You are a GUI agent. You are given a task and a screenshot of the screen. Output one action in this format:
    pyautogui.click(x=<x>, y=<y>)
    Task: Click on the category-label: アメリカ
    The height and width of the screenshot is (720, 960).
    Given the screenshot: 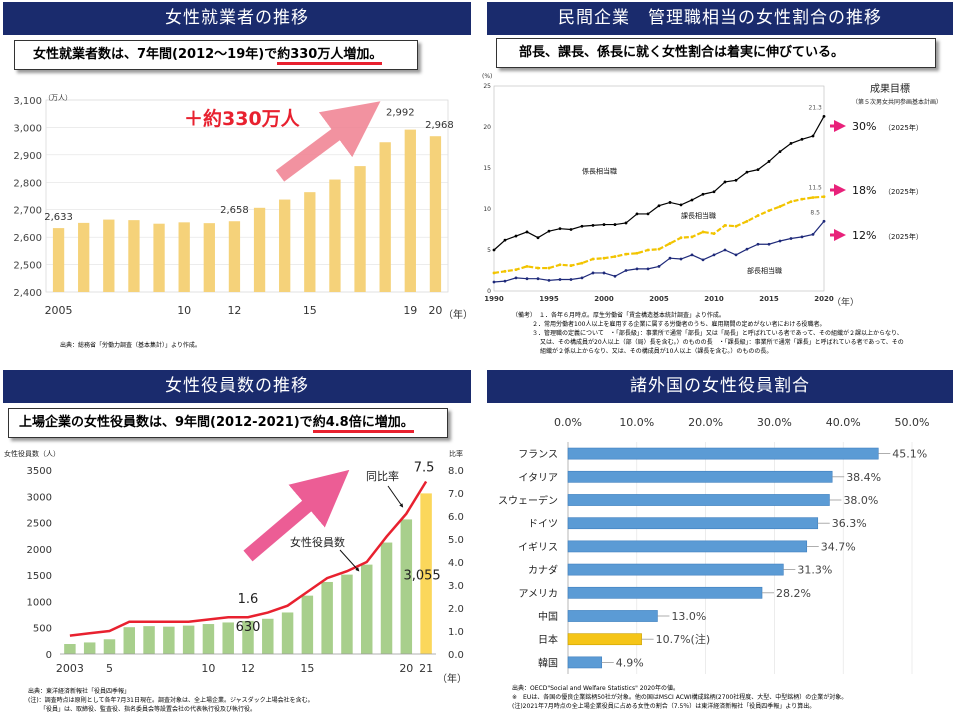 What is the action you would take?
    pyautogui.click(x=539, y=594)
    